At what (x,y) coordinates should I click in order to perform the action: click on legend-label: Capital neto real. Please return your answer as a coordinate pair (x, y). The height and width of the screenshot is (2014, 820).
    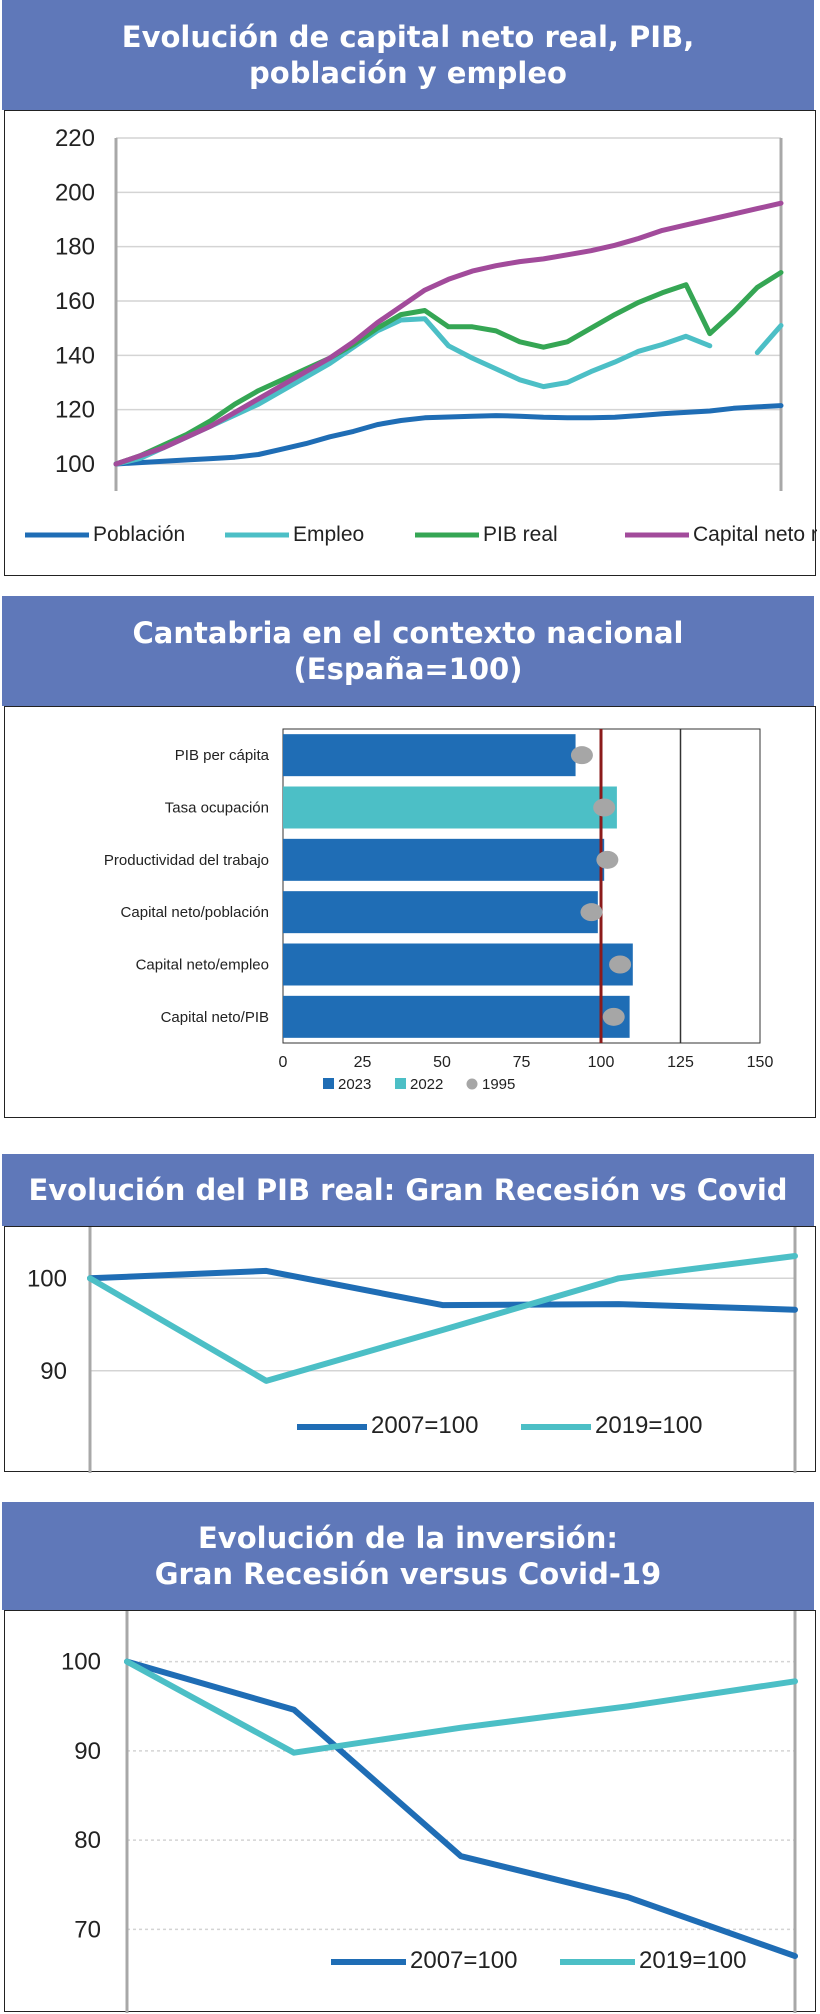
    Looking at the image, I should click on (755, 534).